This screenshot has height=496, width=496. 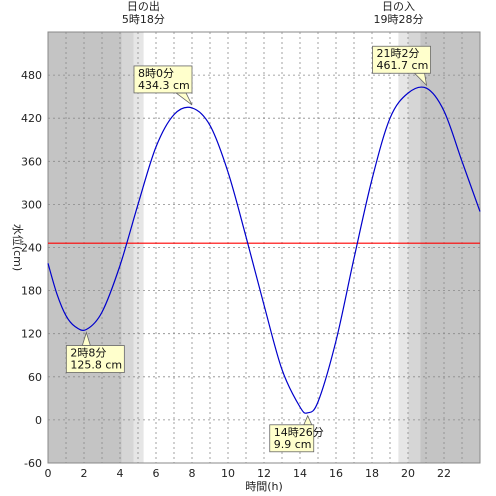 What do you see at coordinates (248, 473) in the screenshot?
I see `x-tick-labels: 0 2 4 6 8 10 12 14 16 18 20 22` at bounding box center [248, 473].